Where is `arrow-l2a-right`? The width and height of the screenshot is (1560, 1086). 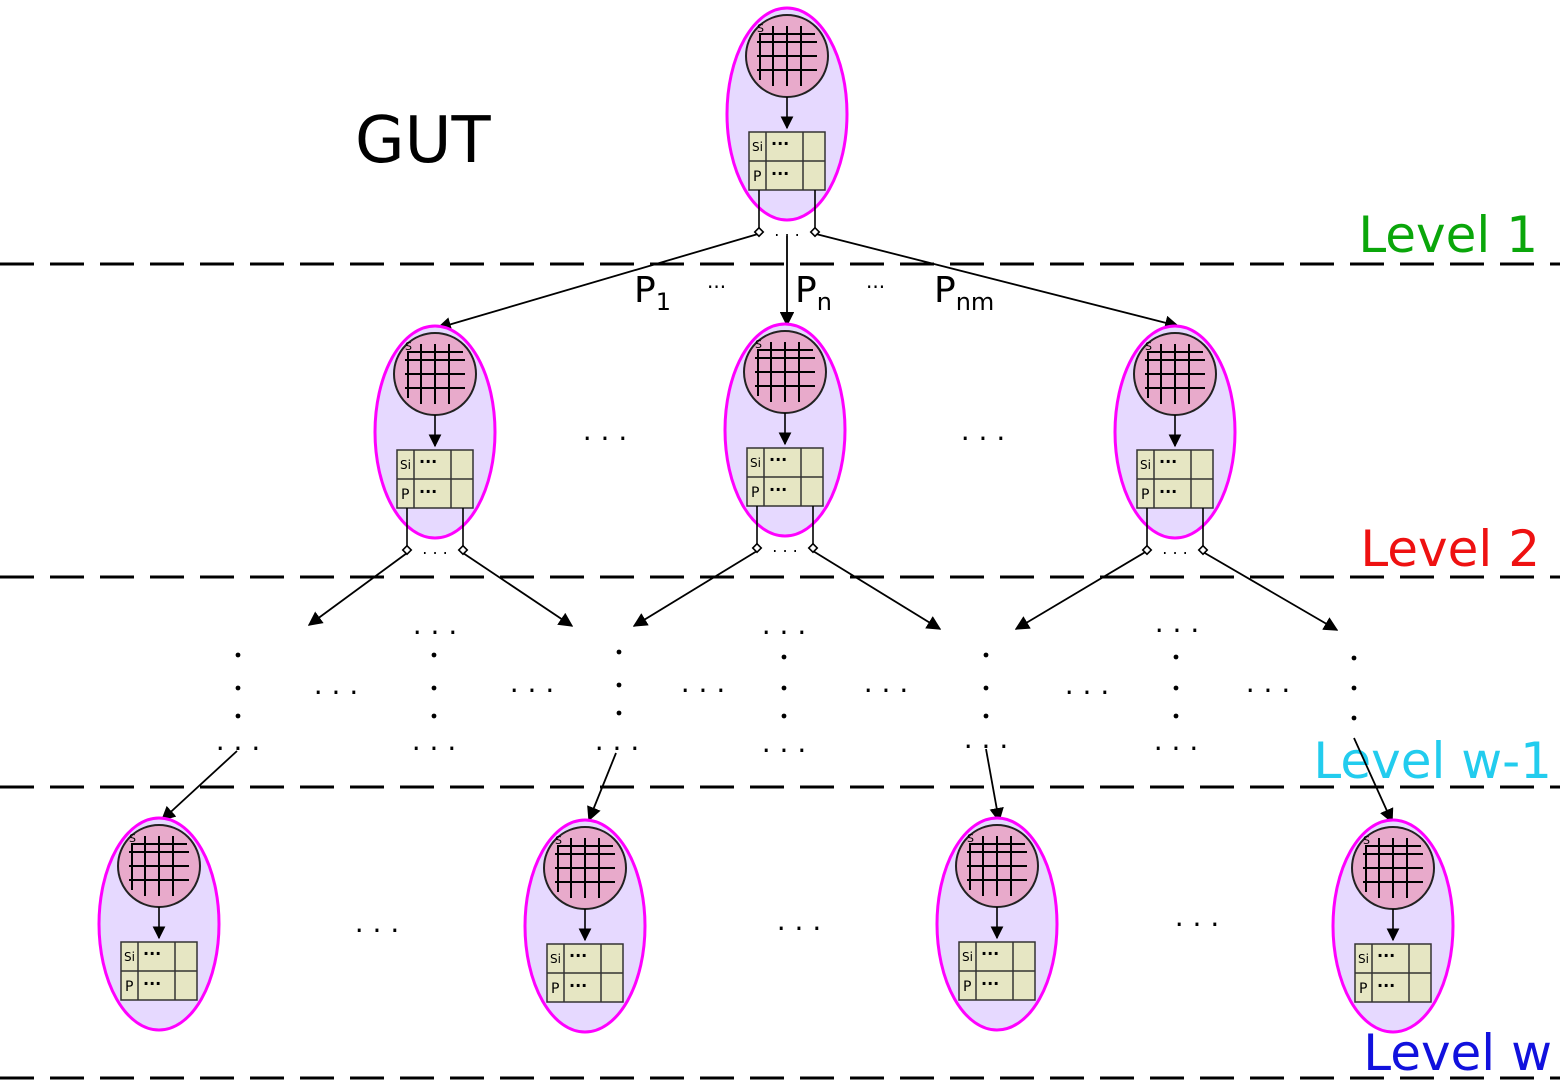 arrow-l2a-right is located at coordinates (518, 589).